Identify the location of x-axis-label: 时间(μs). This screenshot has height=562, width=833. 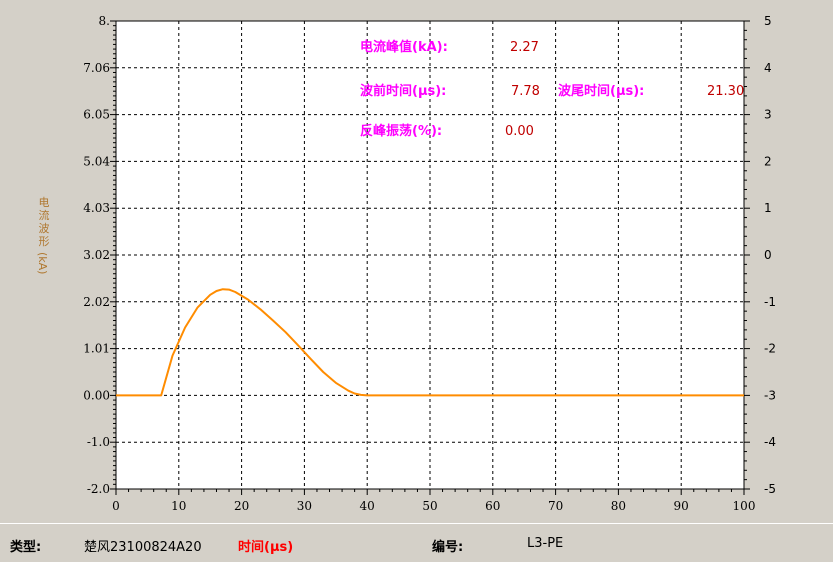
(266, 547).